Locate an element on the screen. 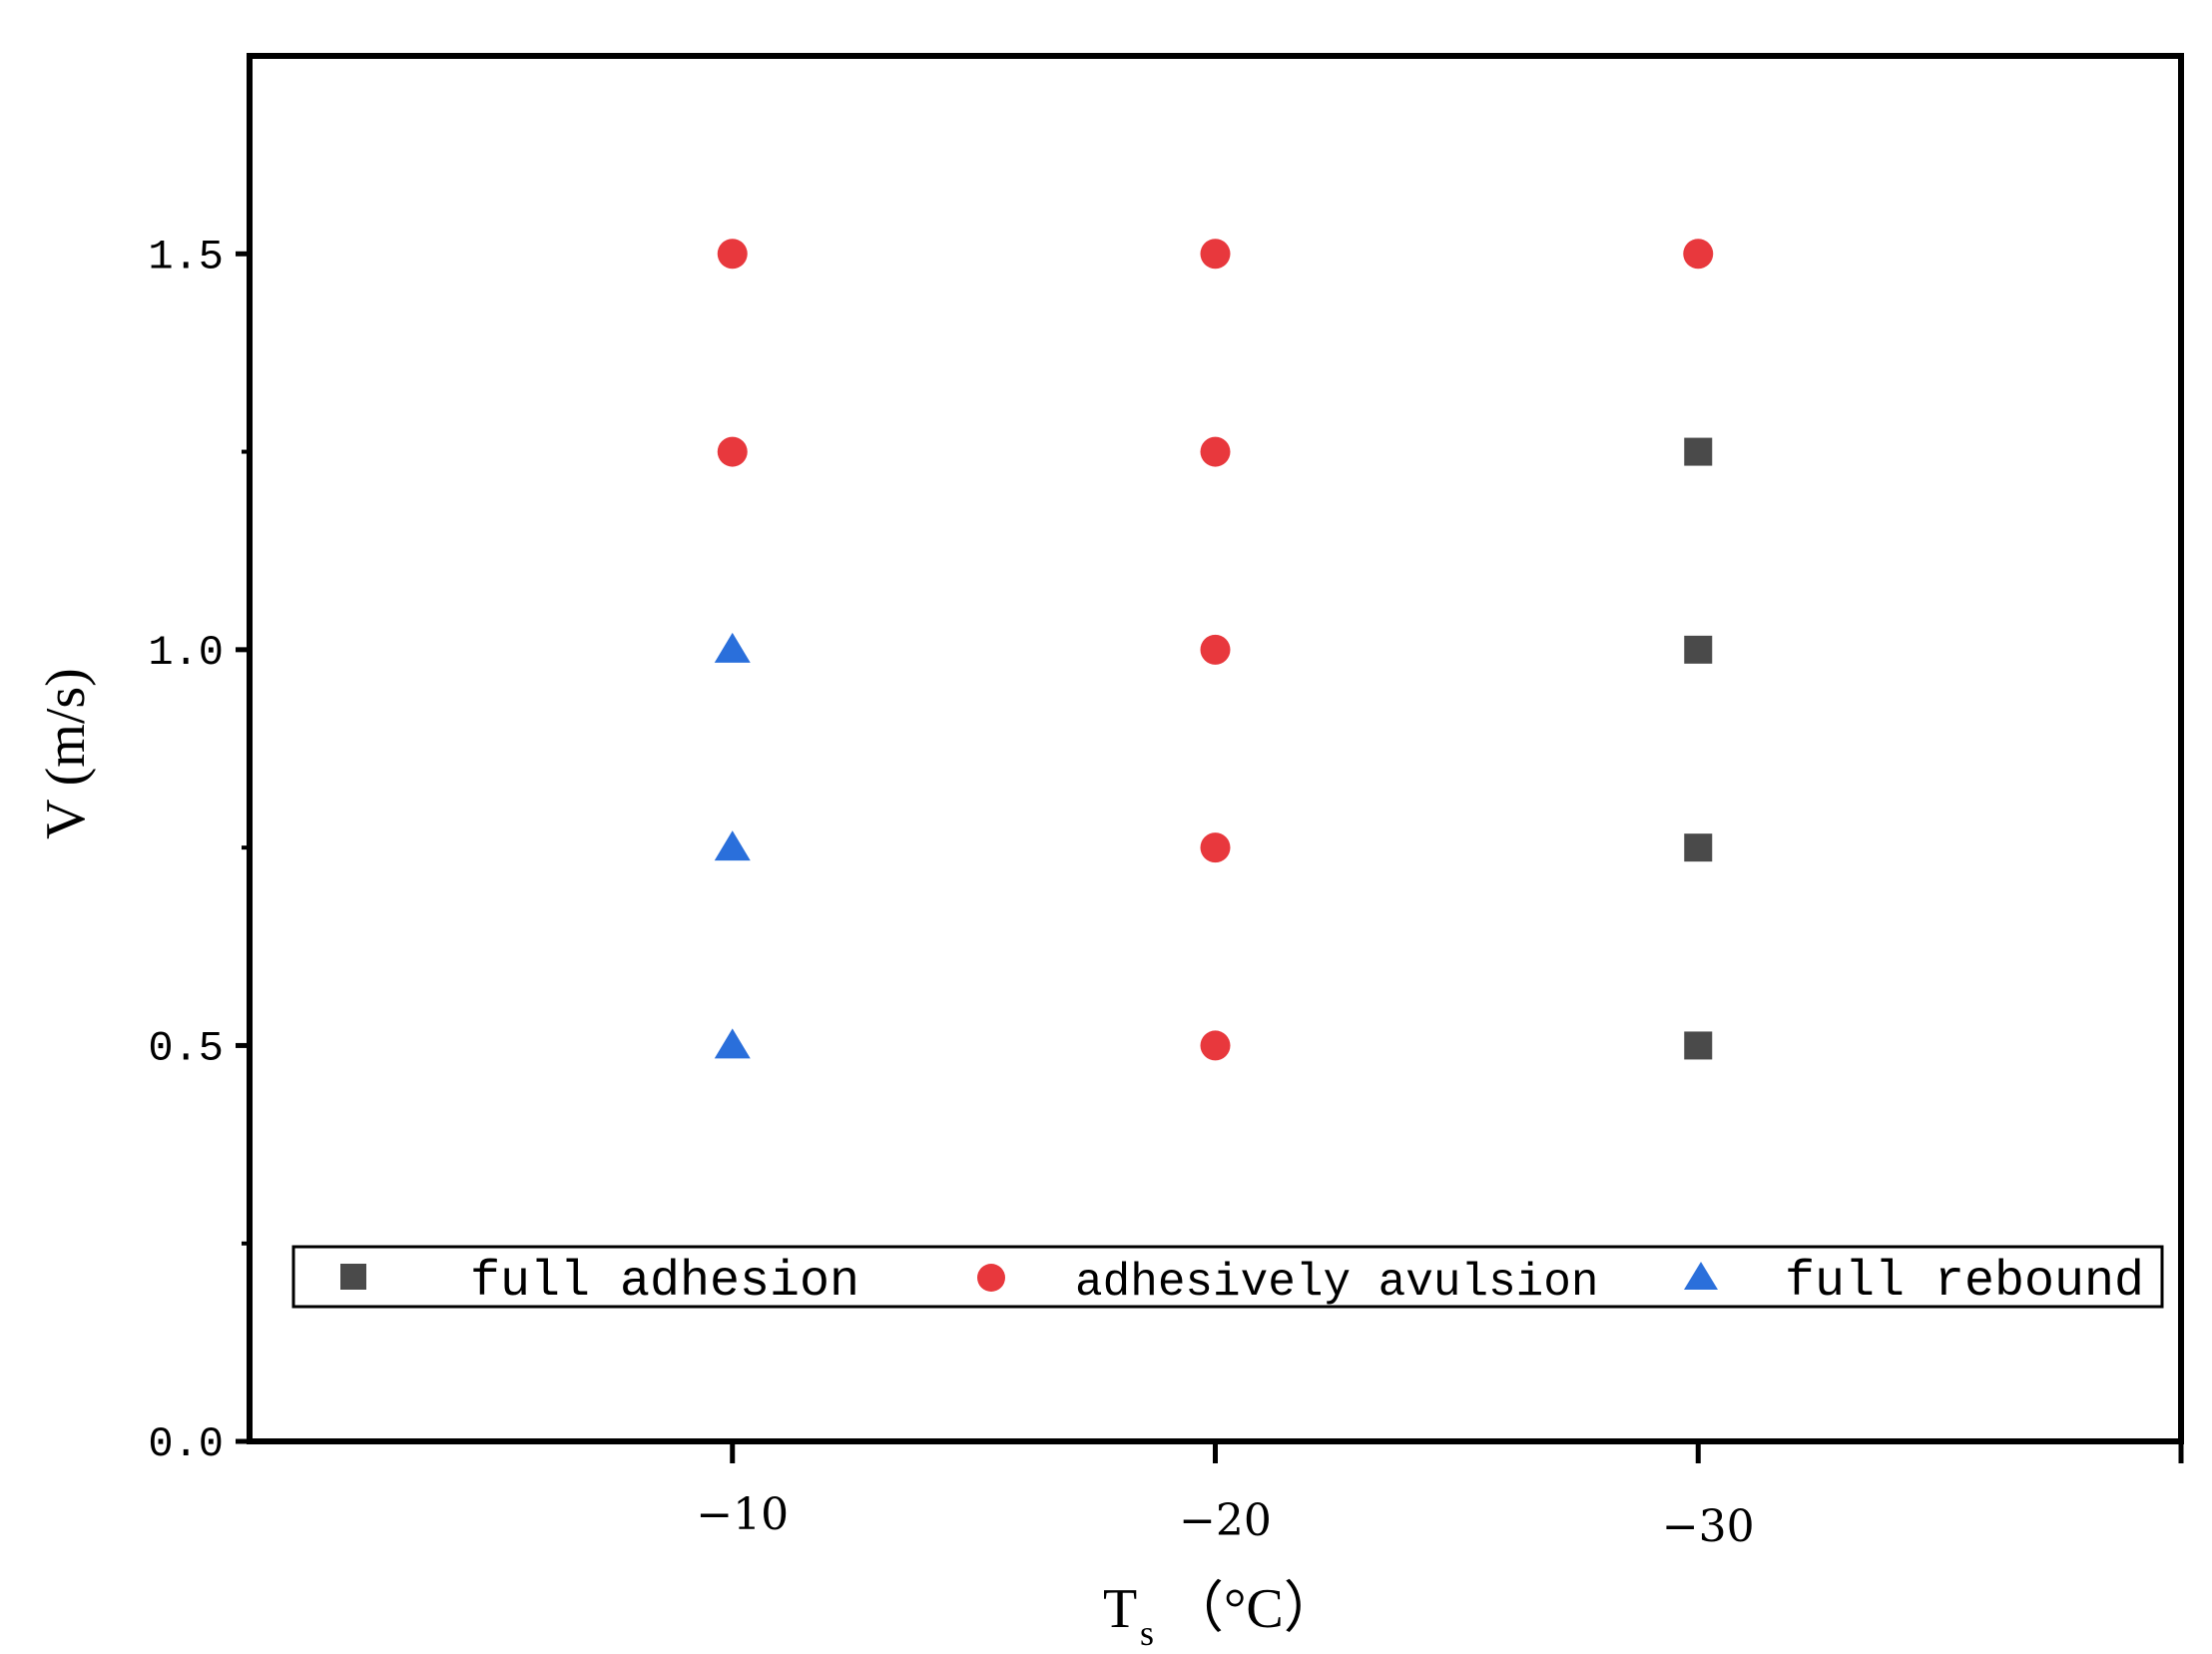  x-axis-title-unit: （°C） is located at coordinates (1254, 1609).